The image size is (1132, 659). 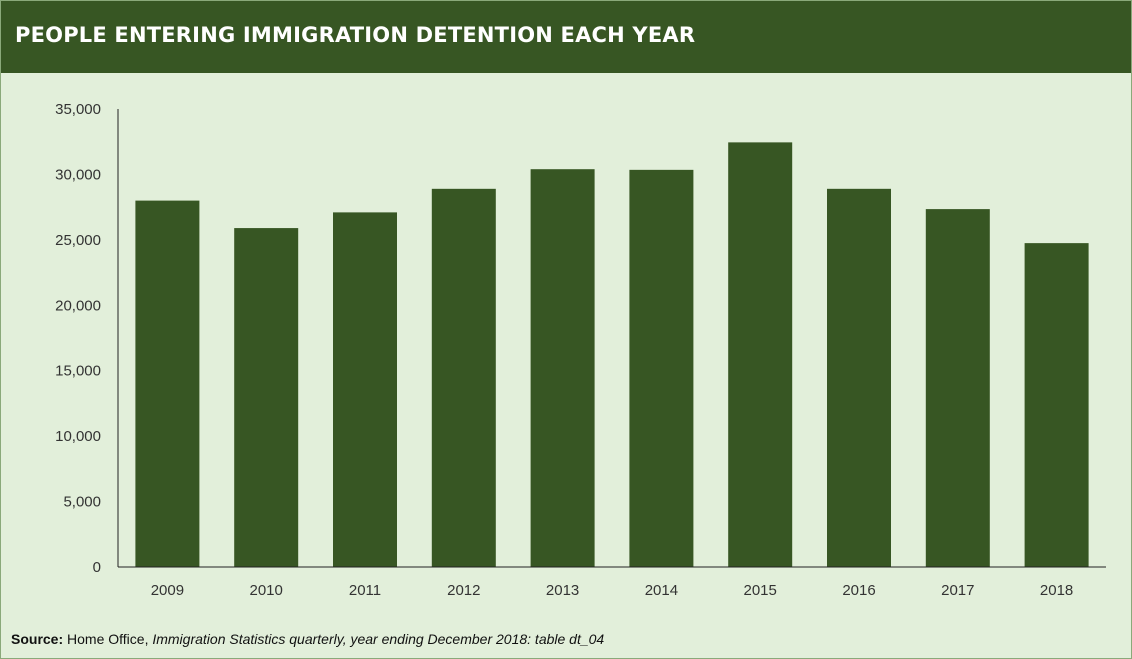 I want to click on x-tick-label: 2014, so click(x=661, y=590).